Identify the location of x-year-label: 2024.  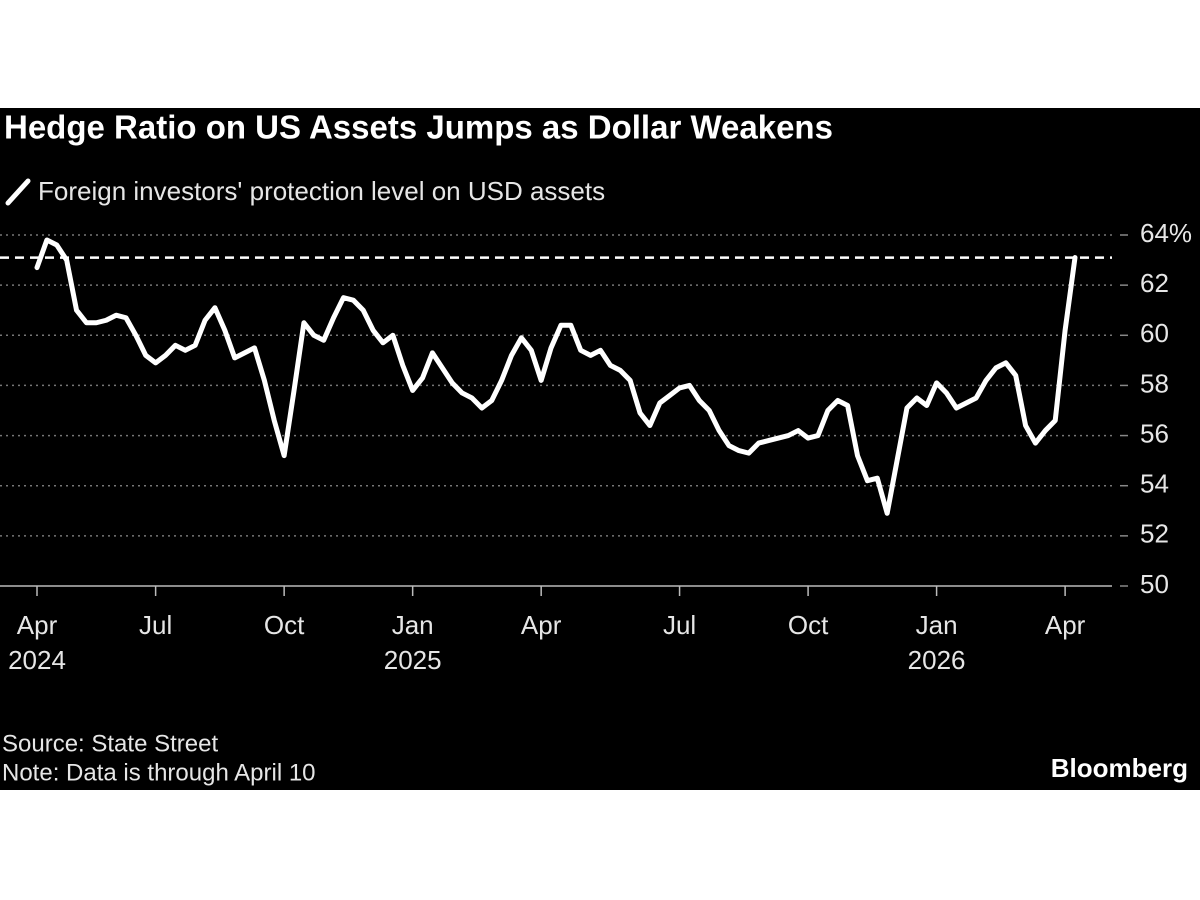
(37, 660).